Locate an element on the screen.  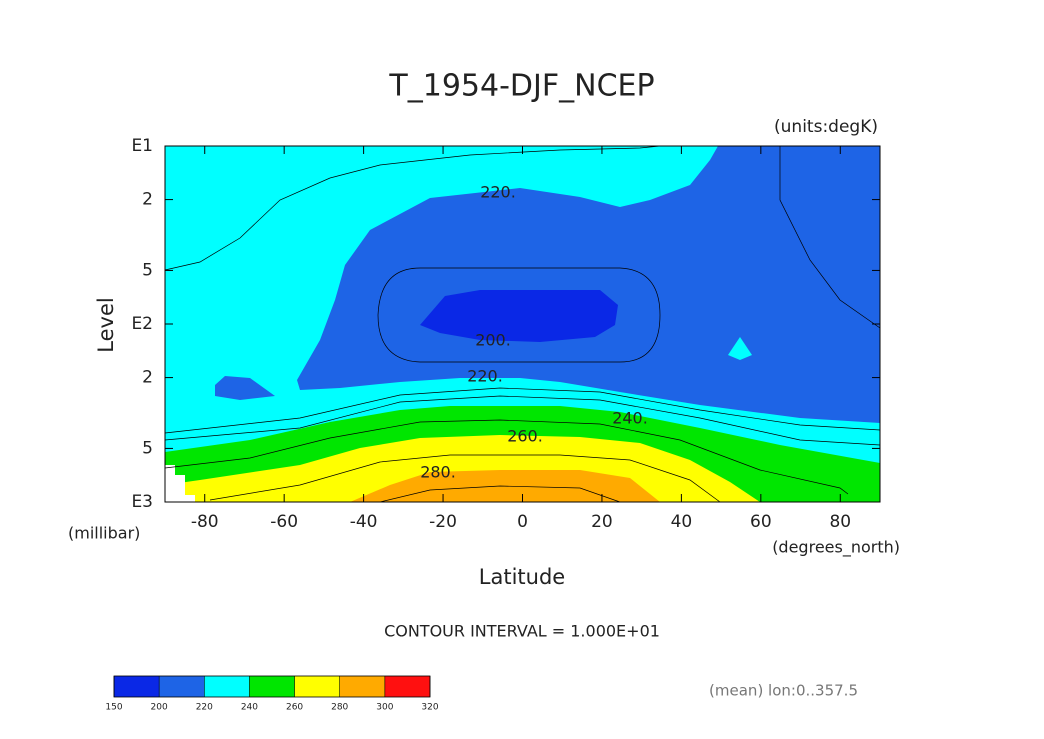
x-tick-label: -80 is located at coordinates (205, 522).